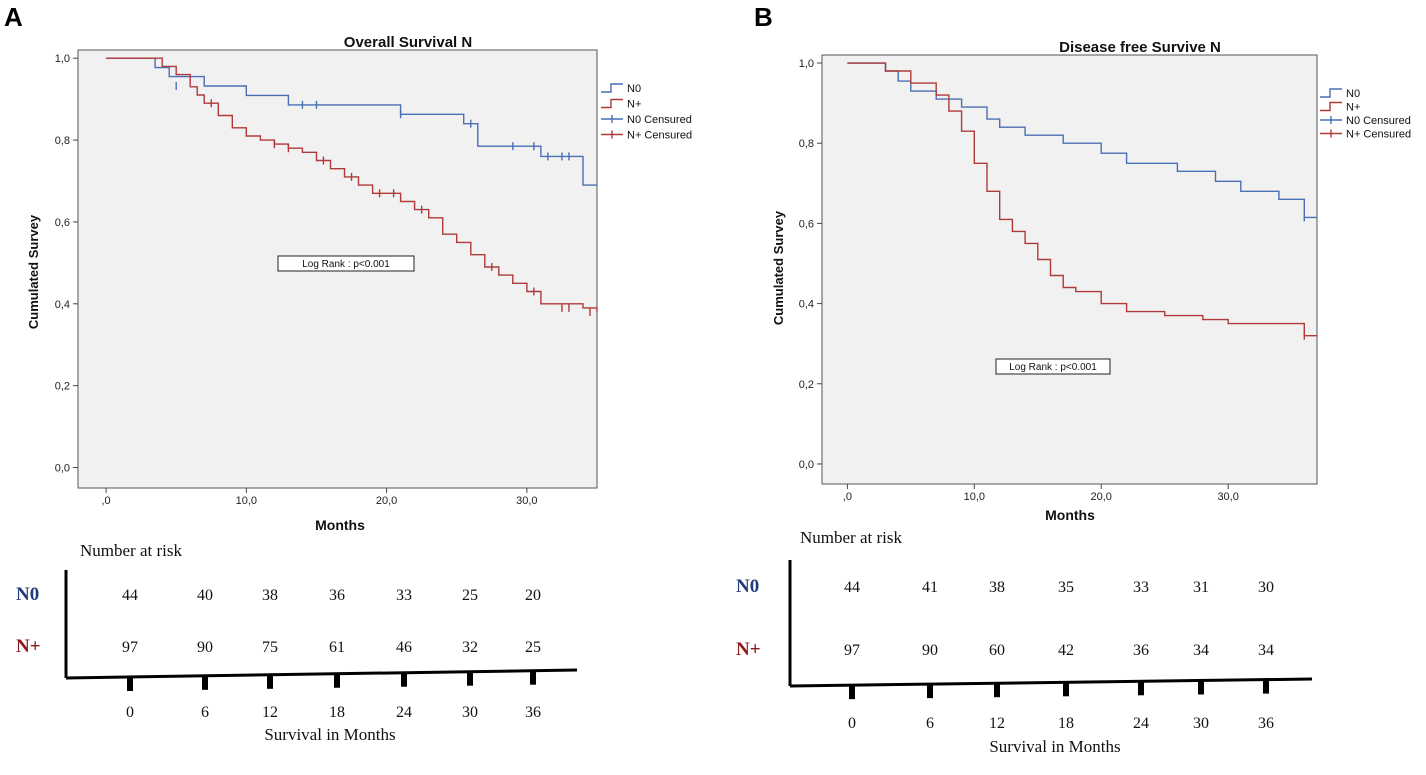 The width and height of the screenshot is (1426, 775). Describe the element at coordinates (533, 712) in the screenshot. I see `risk-time-label-a: 36` at that location.